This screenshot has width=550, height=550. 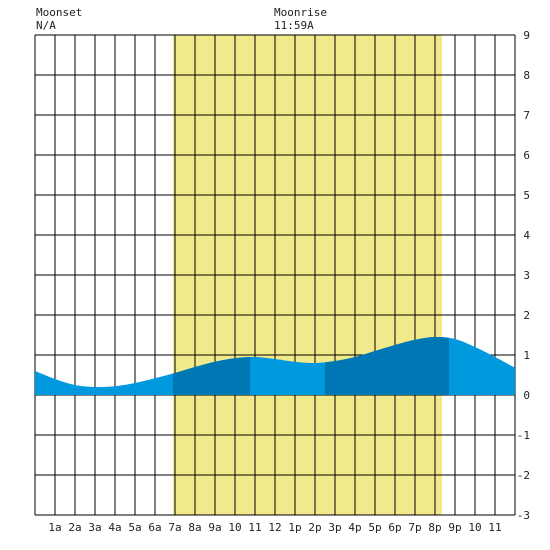 What do you see at coordinates (59, 12) in the screenshot?
I see `moonset-label: Moonset` at bounding box center [59, 12].